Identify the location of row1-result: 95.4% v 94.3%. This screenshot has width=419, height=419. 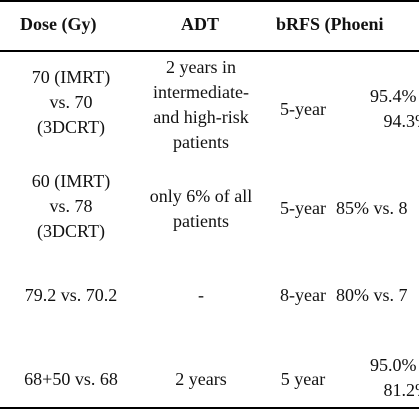
(394, 108).